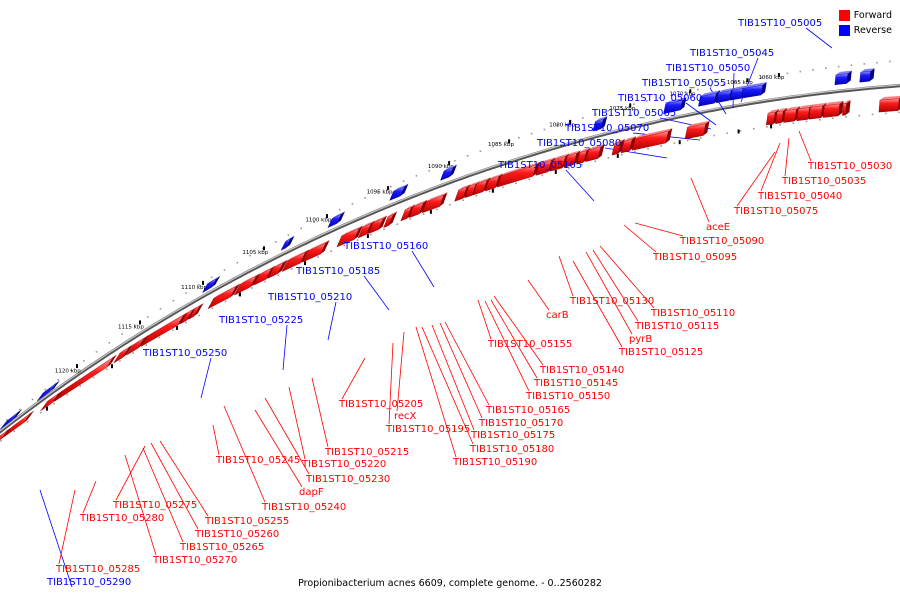 The width and height of the screenshot is (900, 604). I want to click on forward-gene-label: TIB1ST10_05275, so click(154, 505).